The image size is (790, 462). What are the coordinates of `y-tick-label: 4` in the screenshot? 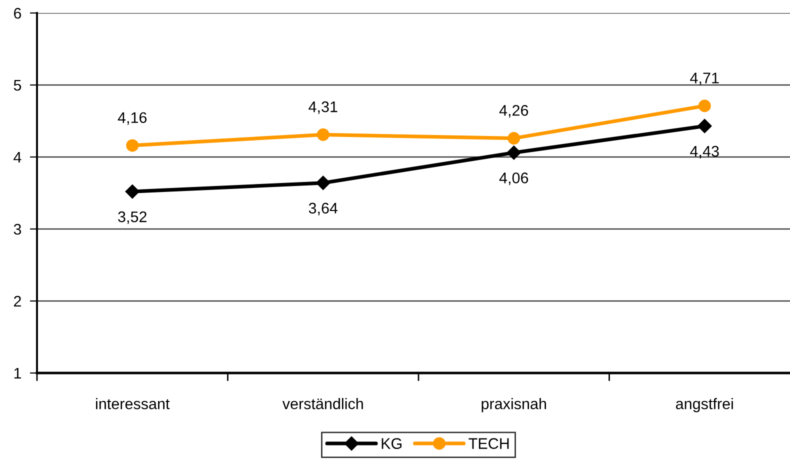 It's located at (18, 157).